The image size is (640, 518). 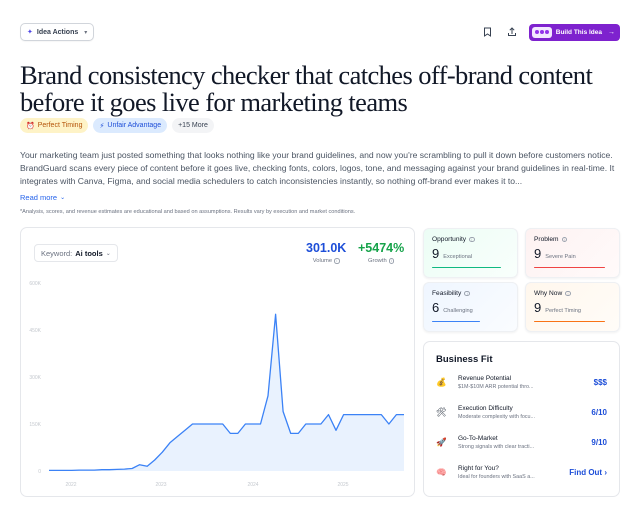 I want to click on builder-logo-icon, so click(x=541, y=32).